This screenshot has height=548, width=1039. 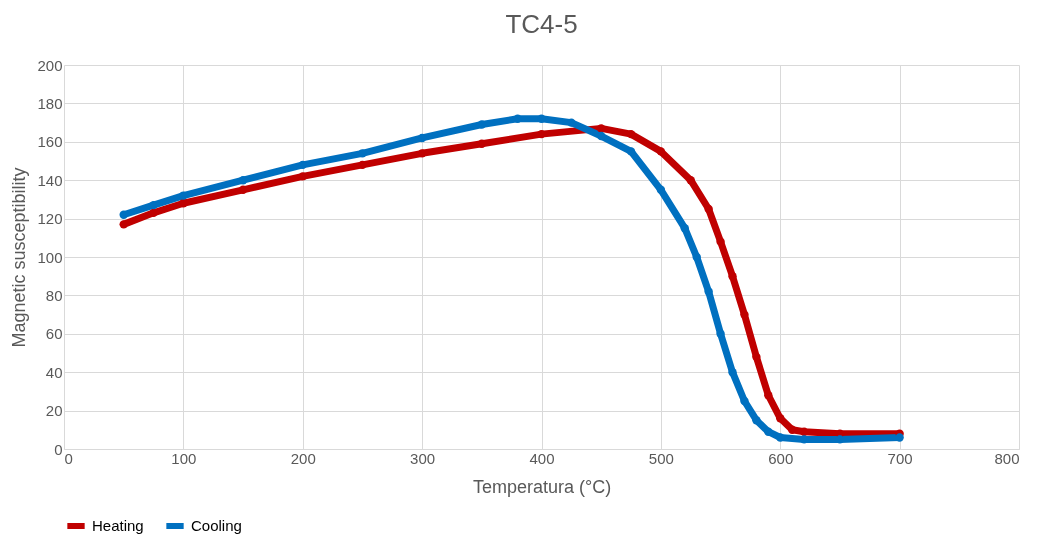 What do you see at coordinates (118, 525) in the screenshot?
I see `legend-label: Heating` at bounding box center [118, 525].